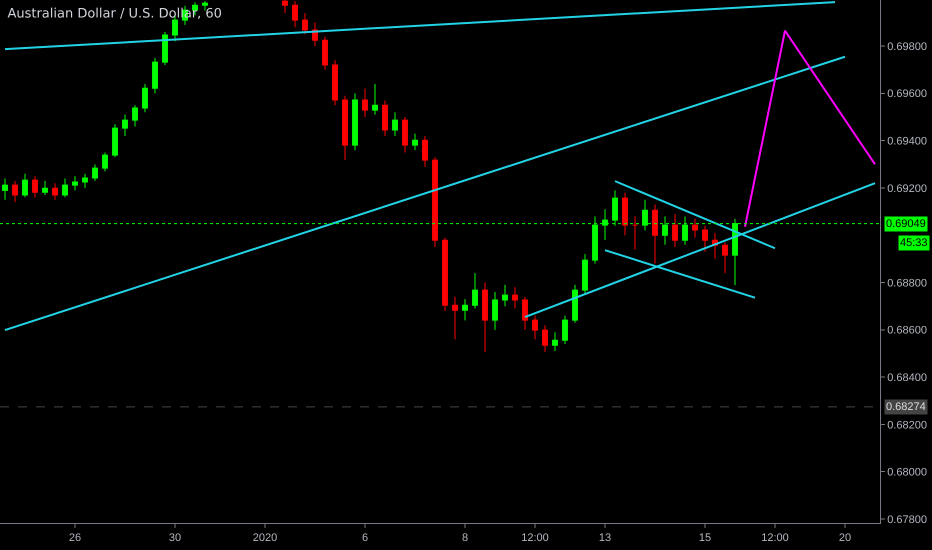 The image size is (932, 550). What do you see at coordinates (265, 538) in the screenshot?
I see `x-tick-label: 2020` at bounding box center [265, 538].